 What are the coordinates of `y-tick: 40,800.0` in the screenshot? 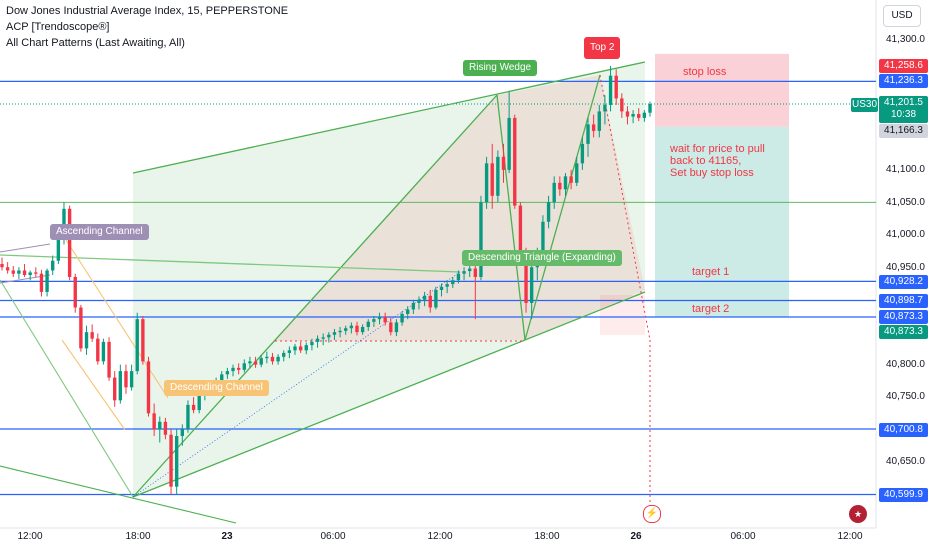 It's located at (905, 364).